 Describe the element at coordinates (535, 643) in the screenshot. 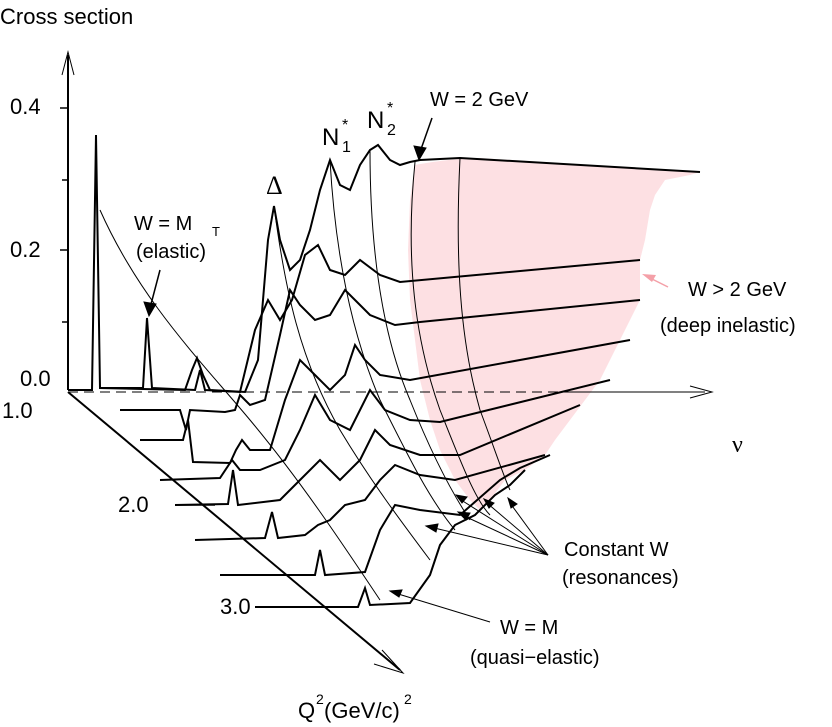

I see `w-m-quasielastic-label: W = M (quasi−elastic)` at that location.